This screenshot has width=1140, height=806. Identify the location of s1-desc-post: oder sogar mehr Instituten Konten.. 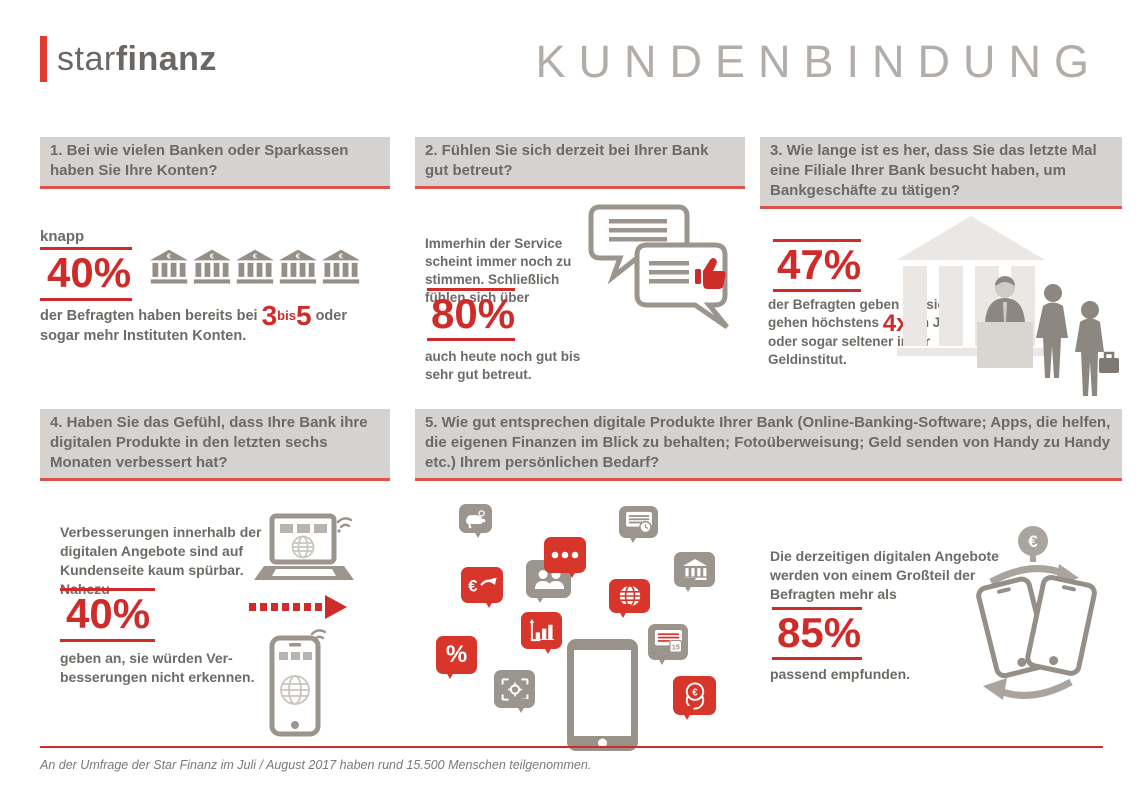
(193, 326).